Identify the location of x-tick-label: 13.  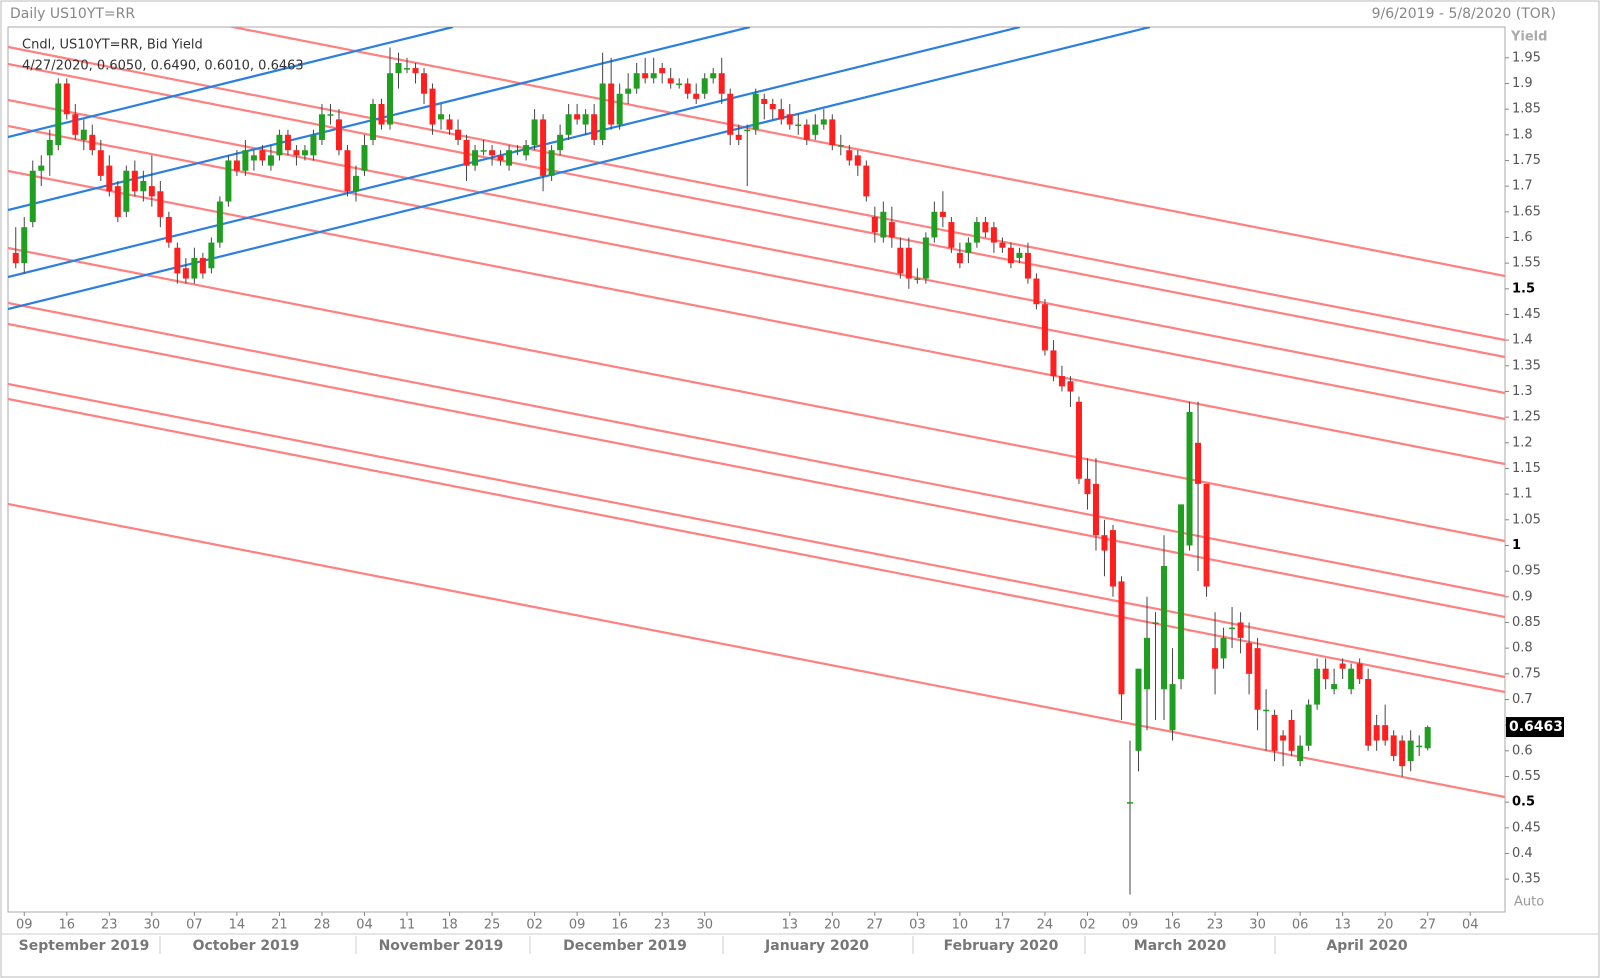
(789, 925).